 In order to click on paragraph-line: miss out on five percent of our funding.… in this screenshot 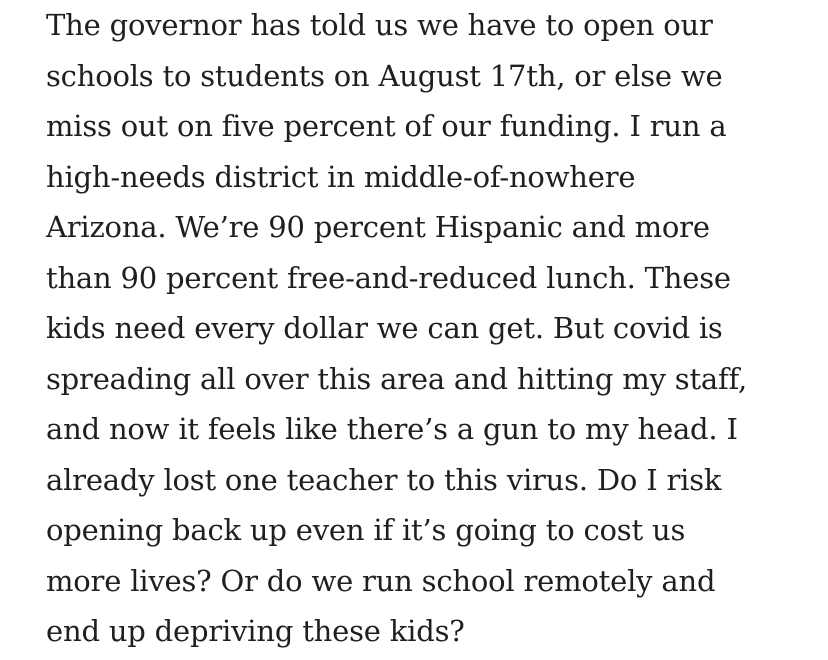, I will do `click(386, 126)`.